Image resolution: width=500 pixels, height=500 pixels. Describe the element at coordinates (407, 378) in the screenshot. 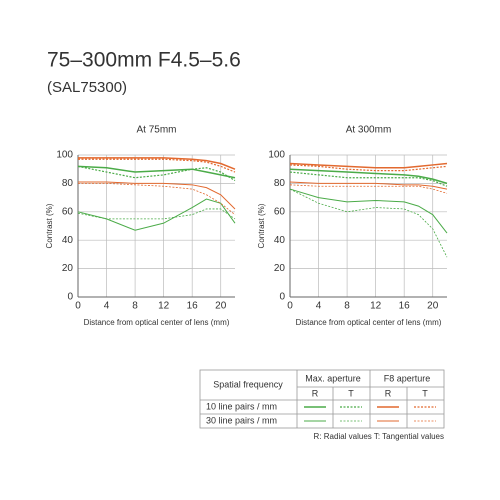

I see `table-header: F8 aperture` at that location.